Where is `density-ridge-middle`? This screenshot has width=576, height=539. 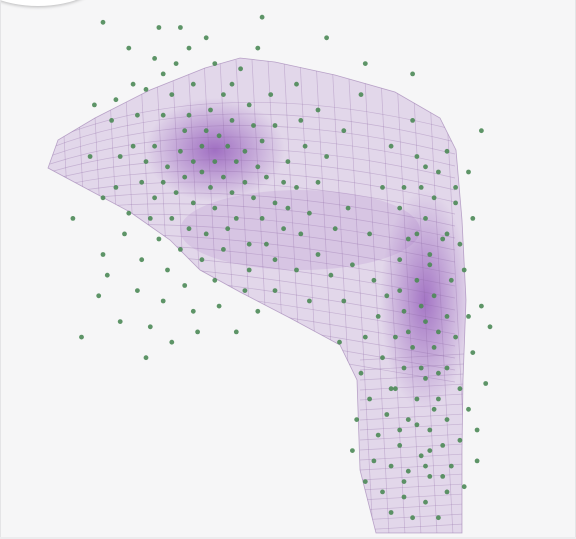
density-ridge-middle is located at coordinates (300, 230).